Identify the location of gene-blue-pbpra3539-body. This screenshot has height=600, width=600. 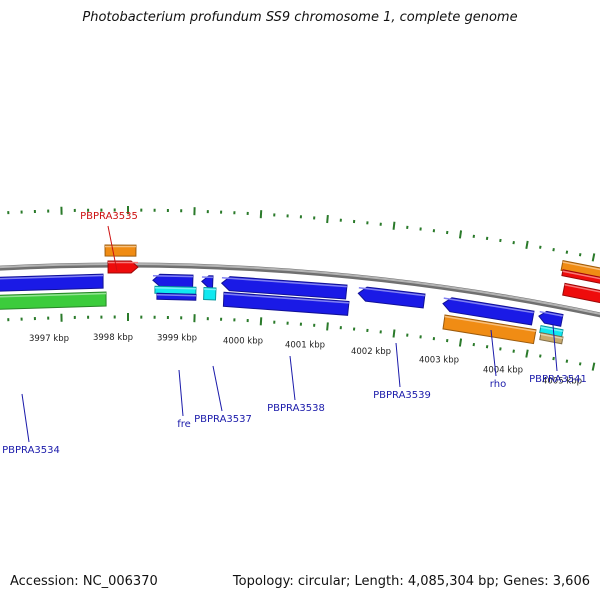
(391, 297).